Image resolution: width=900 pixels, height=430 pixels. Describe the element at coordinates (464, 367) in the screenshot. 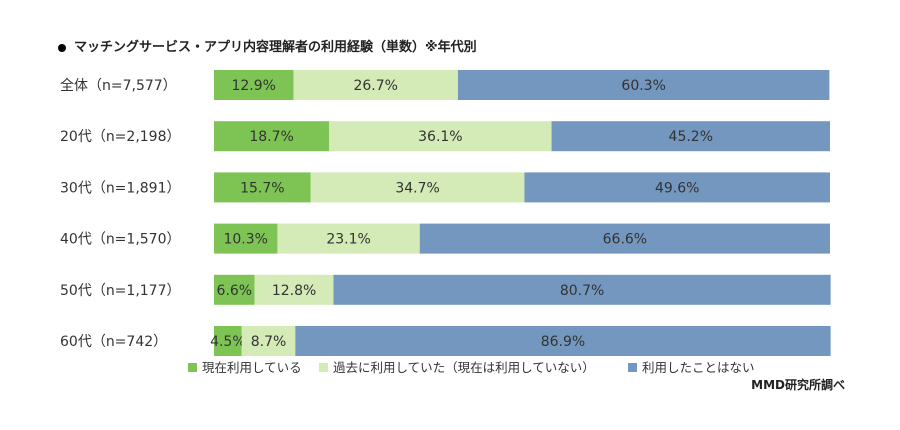

I see `legend-label: 過去に利用していた（現在は利用していない）` at that location.